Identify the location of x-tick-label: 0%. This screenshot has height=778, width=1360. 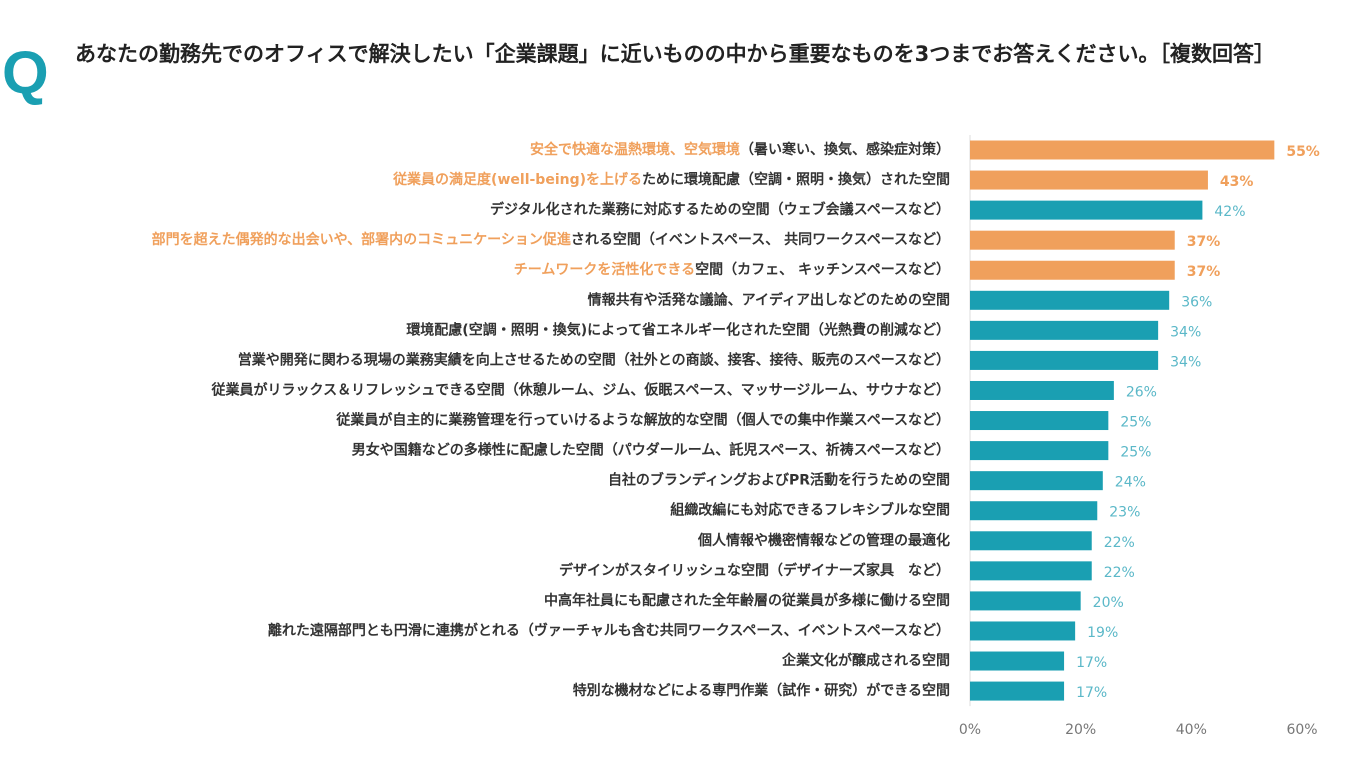
(970, 730).